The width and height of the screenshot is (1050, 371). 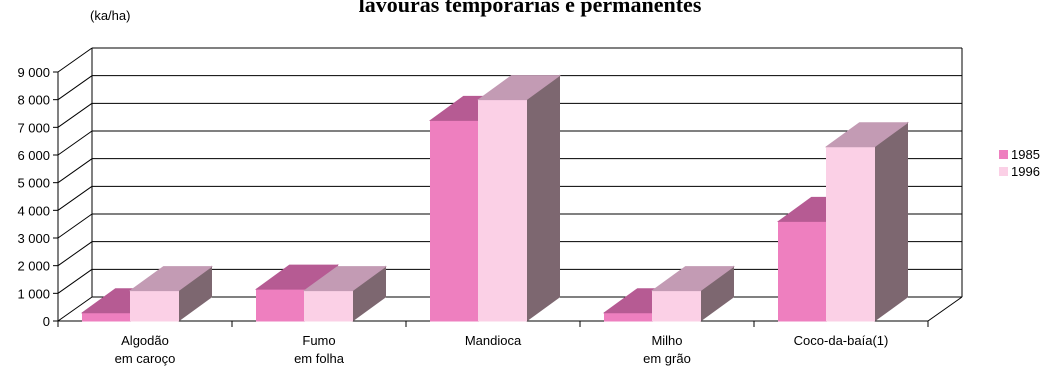 I want to click on y-tick-label: 7 000, so click(x=33, y=127).